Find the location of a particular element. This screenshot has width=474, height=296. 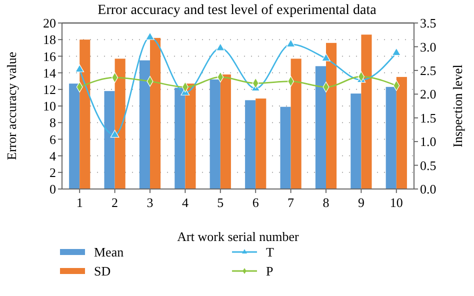

y-tick-label: 0 is located at coordinates (53, 189).